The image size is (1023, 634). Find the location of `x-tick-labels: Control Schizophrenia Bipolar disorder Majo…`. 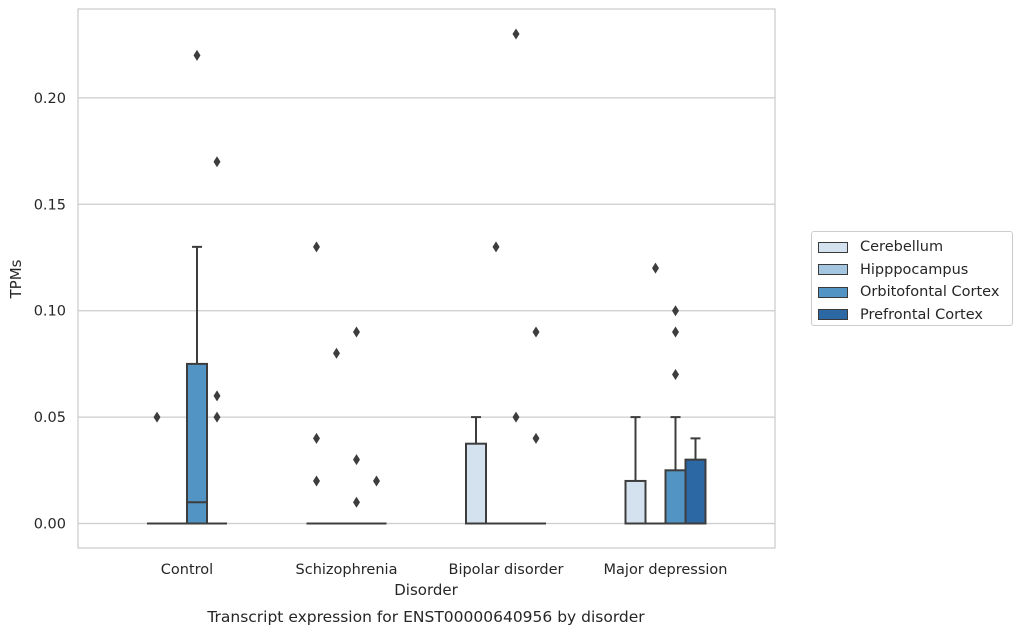

x-tick-labels: Control Schizophrenia Bipolar disorder Majo… is located at coordinates (444, 570).